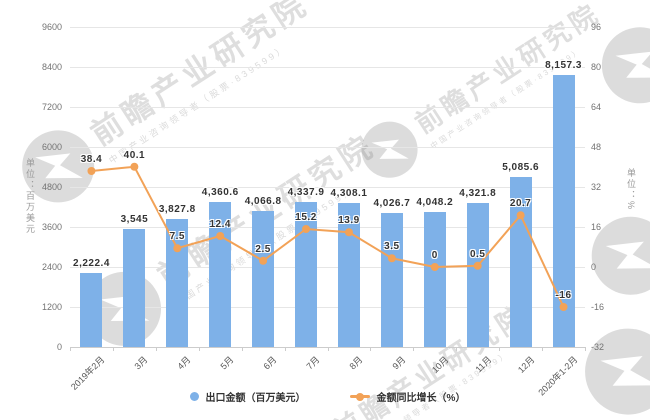 This screenshot has height=420, width=650. What do you see at coordinates (596, 67) in the screenshot?
I see `right-axis-tick-label: 80` at bounding box center [596, 67].